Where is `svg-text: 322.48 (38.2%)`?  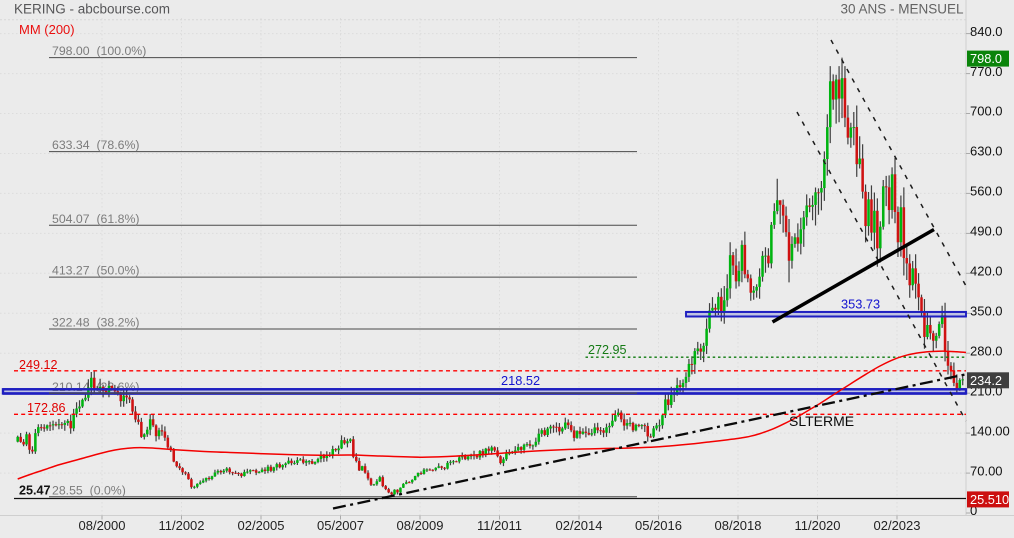
svg-text: 322.48 (38.2%) is located at coordinates (96, 323).